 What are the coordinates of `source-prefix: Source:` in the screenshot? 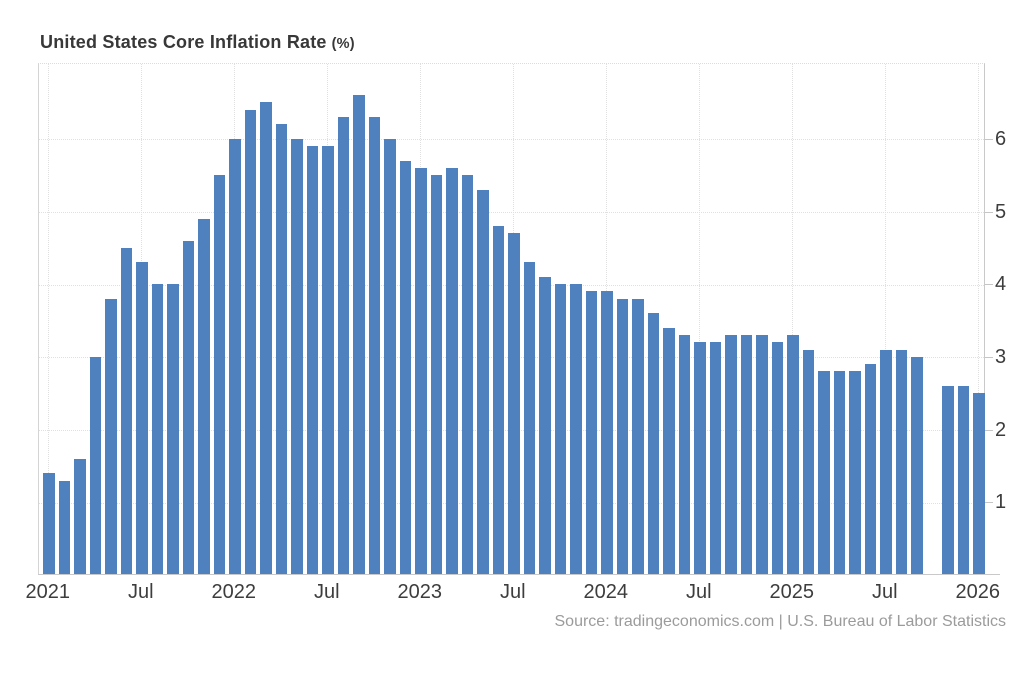 It's located at (584, 621).